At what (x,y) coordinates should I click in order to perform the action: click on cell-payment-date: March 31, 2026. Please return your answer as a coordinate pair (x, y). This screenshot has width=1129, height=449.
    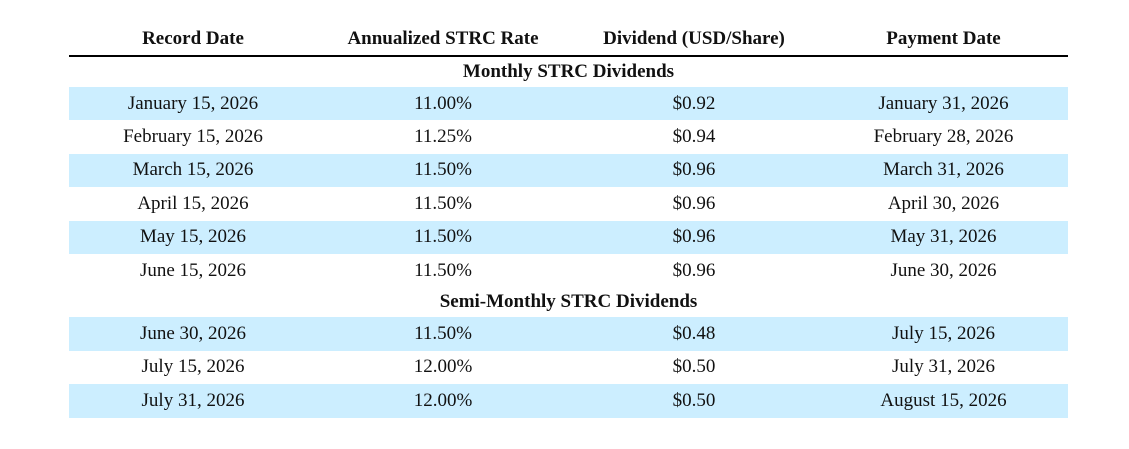
    Looking at the image, I should click on (943, 170).